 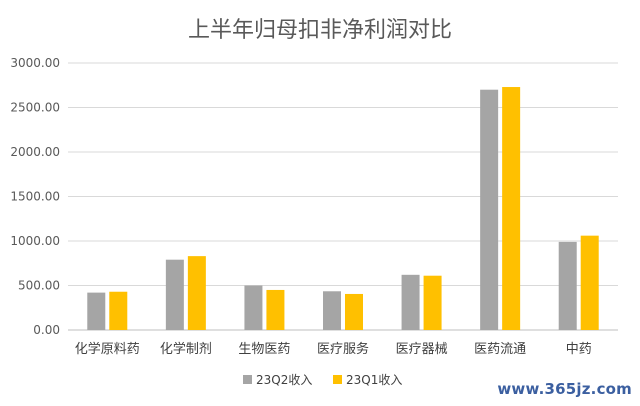 I want to click on x-tick-label: 生物医药, so click(x=264, y=349).